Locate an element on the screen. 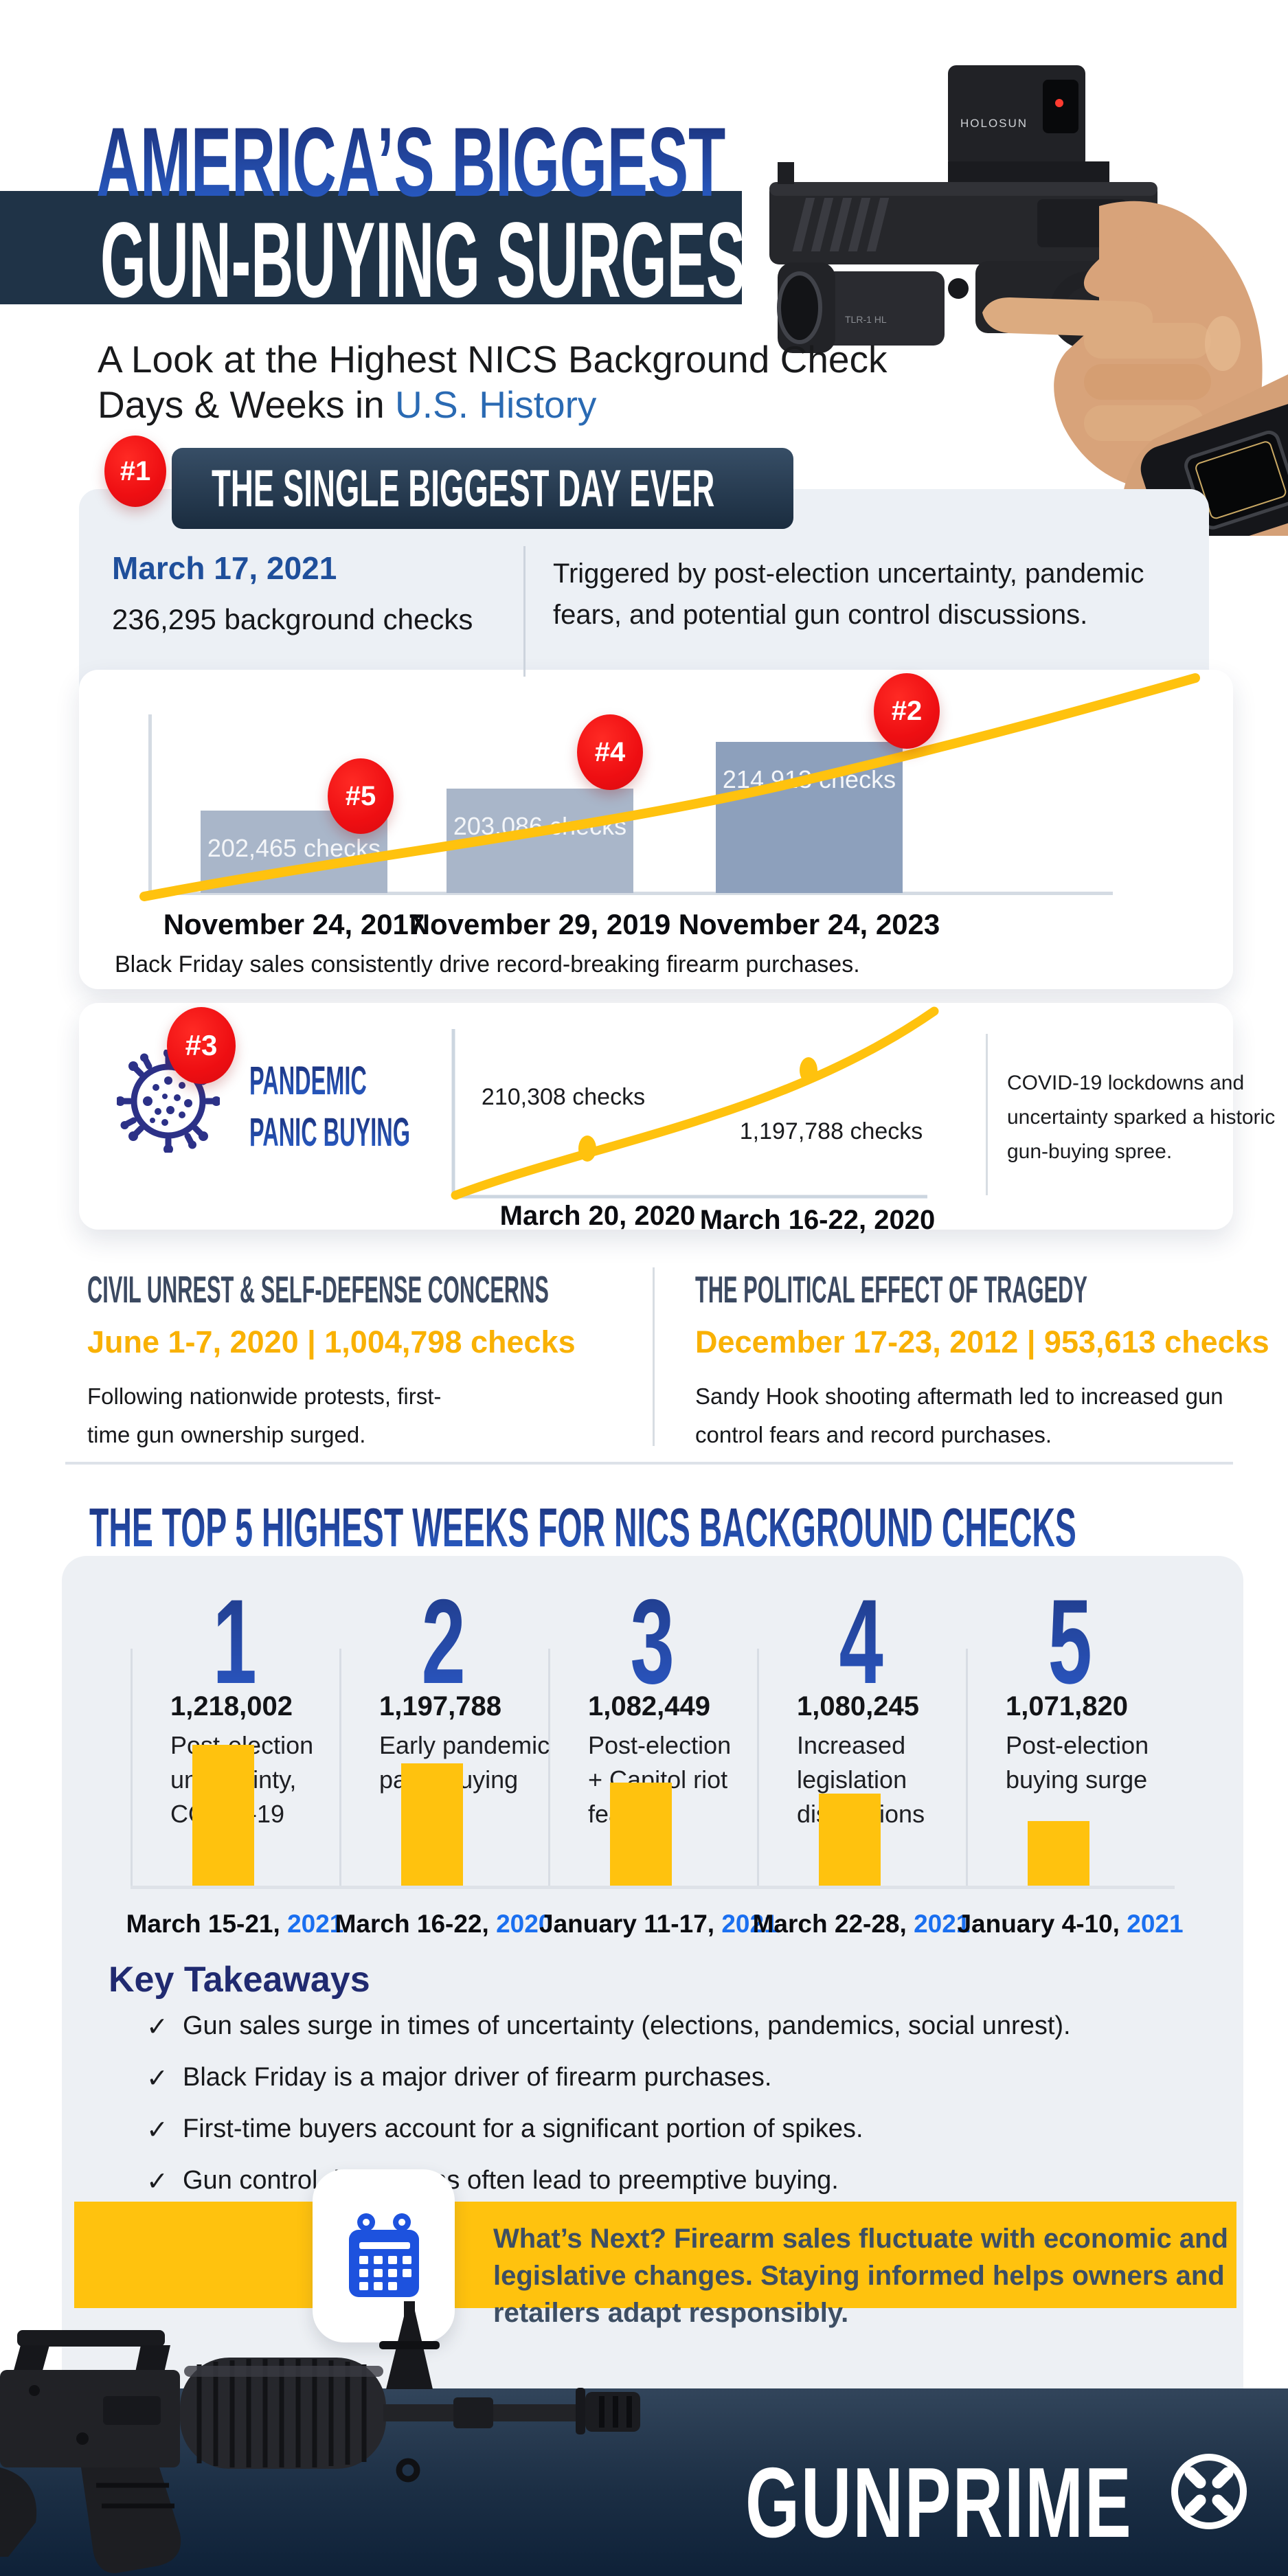 Image resolution: width=1288 pixels, height=2576 pixels. bf-bar-date: November 24, 2017 is located at coordinates (294, 924).